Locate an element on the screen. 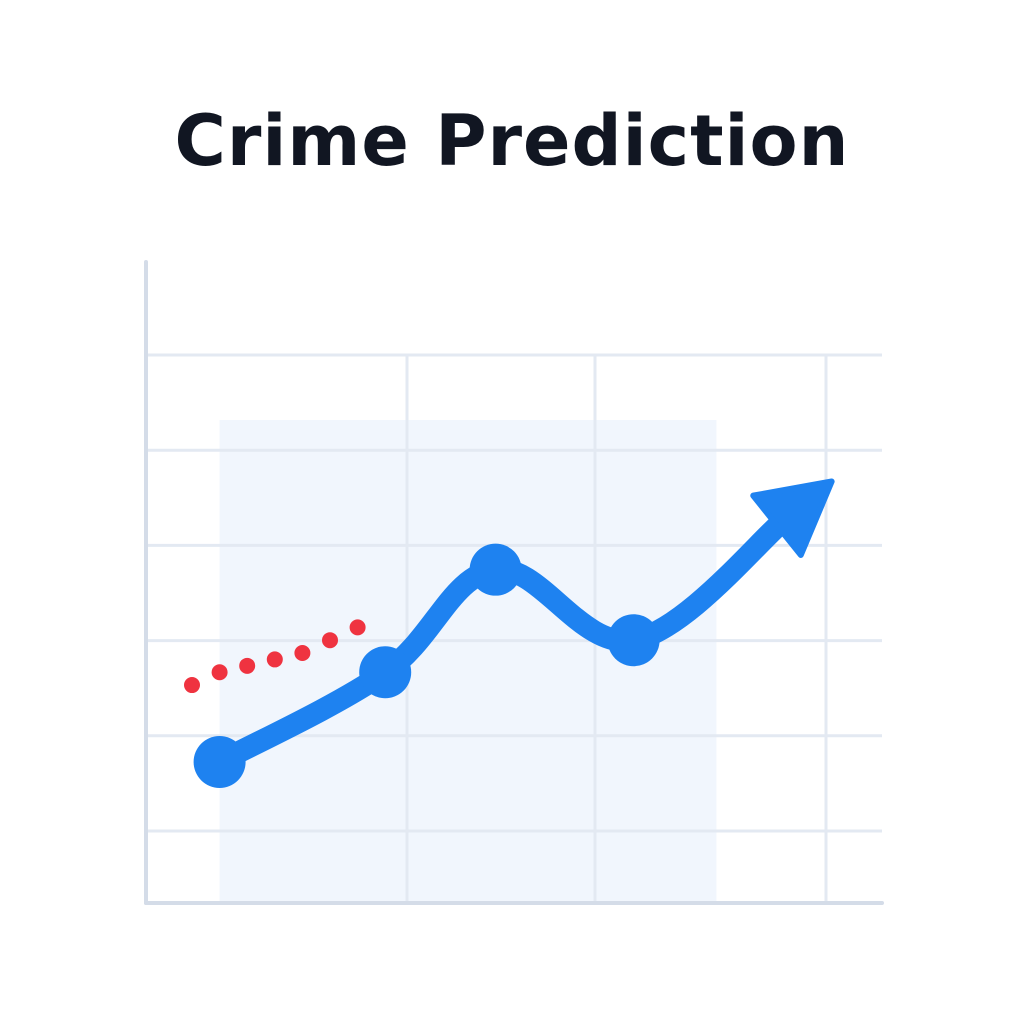 This screenshot has width=1024, height=1024. chart-title: Crime Prediction is located at coordinates (512, 141).